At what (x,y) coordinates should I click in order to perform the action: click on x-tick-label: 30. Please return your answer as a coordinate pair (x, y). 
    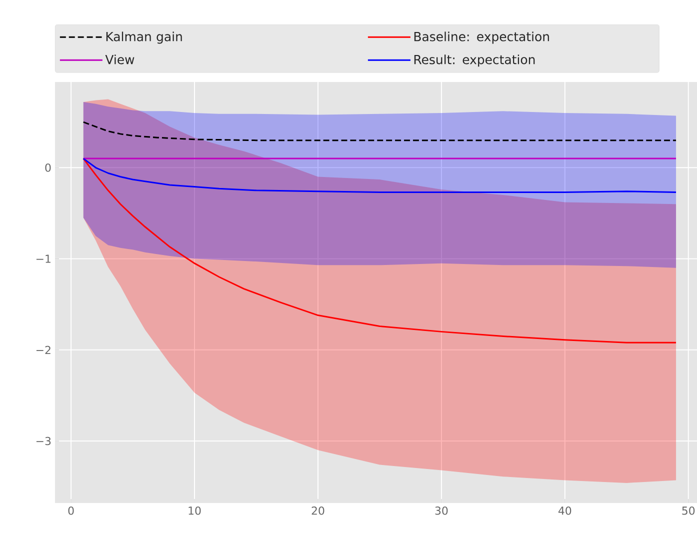
    Looking at the image, I should click on (441, 510).